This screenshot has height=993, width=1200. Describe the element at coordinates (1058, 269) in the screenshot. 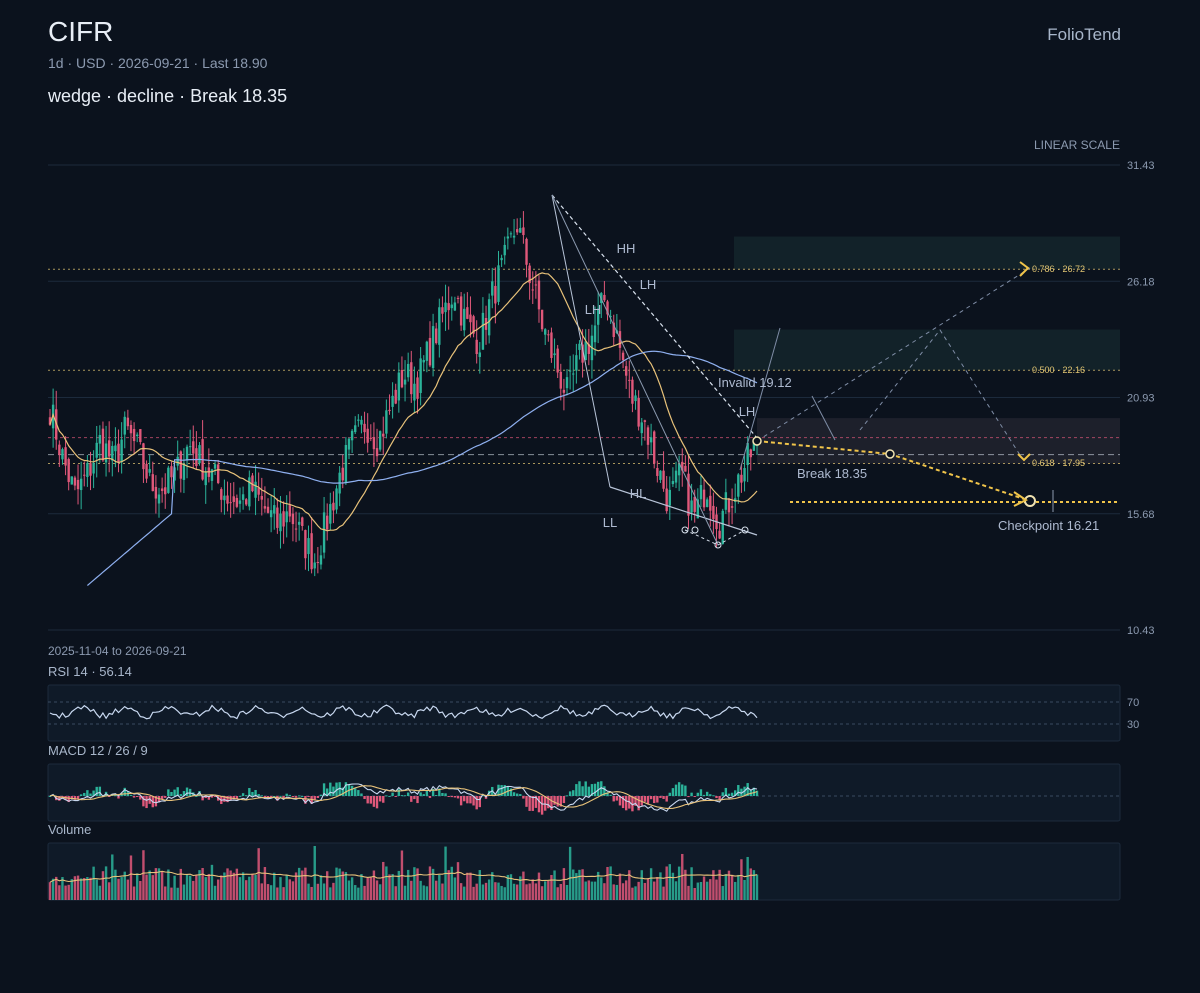

I see `fib-786-label: 0.786 · 26.72` at that location.